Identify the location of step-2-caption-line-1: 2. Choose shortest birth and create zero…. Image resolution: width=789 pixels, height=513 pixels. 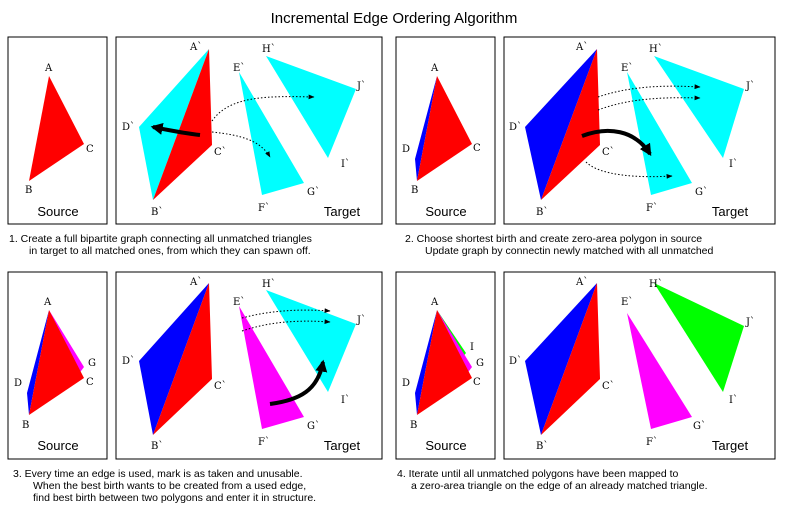
(553, 239).